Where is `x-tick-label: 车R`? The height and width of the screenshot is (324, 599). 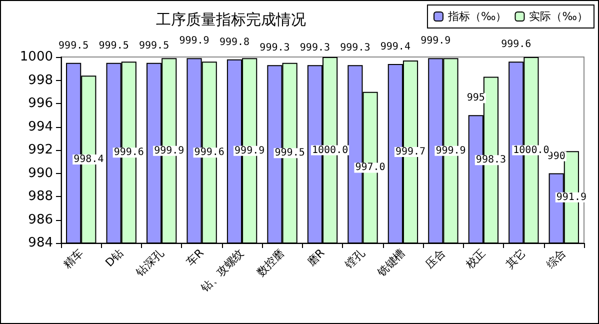
x-tick-label: 车R is located at coordinates (195, 257).